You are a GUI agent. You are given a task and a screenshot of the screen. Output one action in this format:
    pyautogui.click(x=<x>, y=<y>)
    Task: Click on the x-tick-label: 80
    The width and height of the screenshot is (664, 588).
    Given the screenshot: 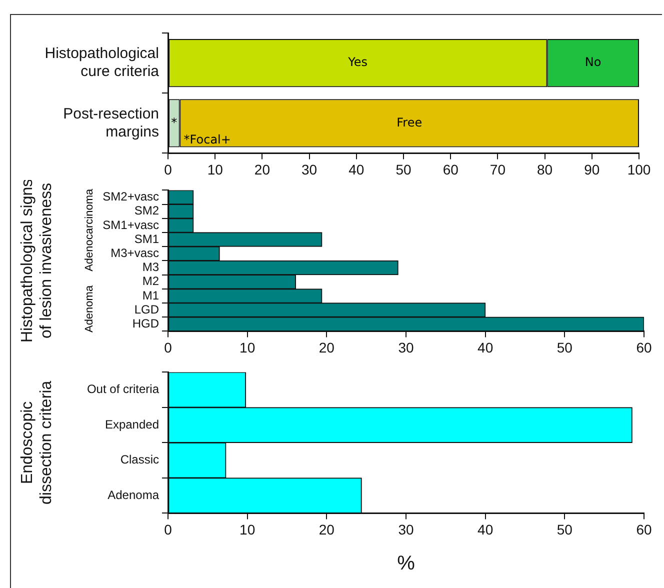 What is the action you would take?
    pyautogui.click(x=545, y=169)
    